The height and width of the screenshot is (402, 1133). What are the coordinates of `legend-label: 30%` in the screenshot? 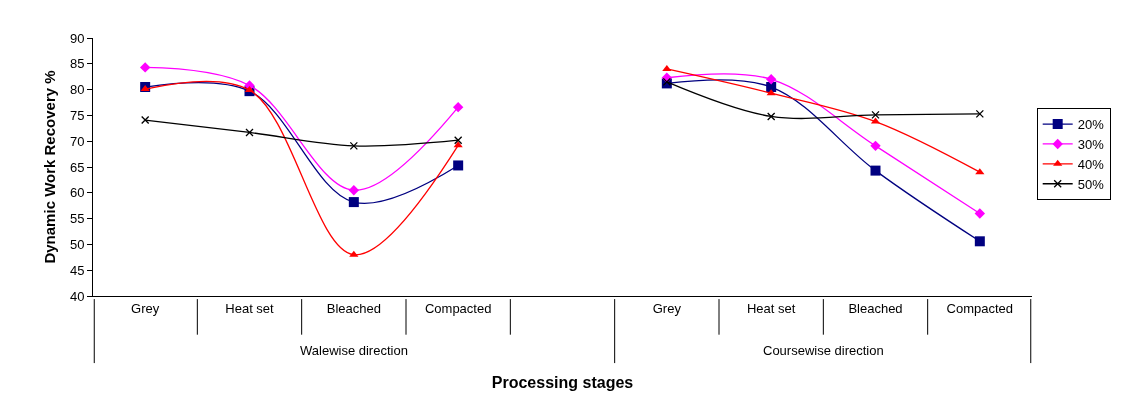 It's located at (1091, 145).